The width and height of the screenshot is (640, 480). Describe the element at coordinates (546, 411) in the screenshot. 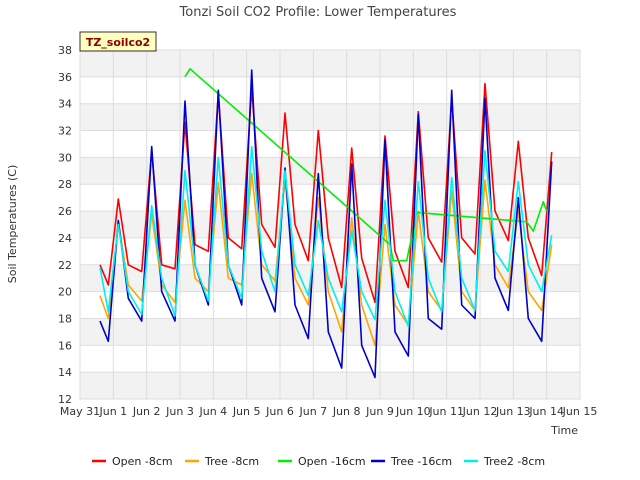

I see `x-tick-label: Jun 14` at that location.